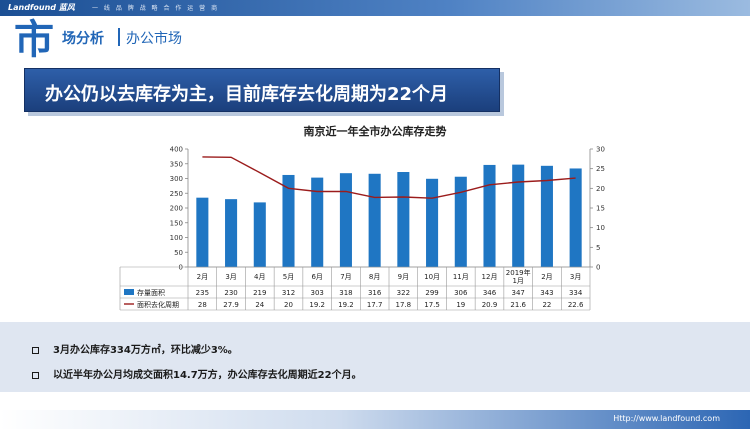  What do you see at coordinates (176, 209) in the screenshot?
I see `left-tick-label: 200` at bounding box center [176, 209].